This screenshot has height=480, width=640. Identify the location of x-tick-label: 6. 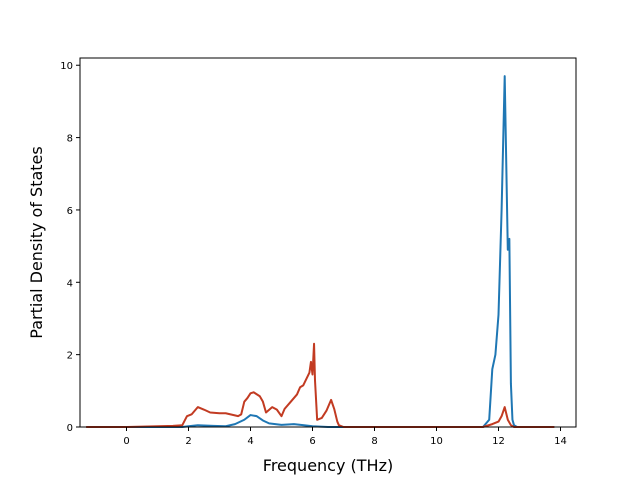
(312, 441).